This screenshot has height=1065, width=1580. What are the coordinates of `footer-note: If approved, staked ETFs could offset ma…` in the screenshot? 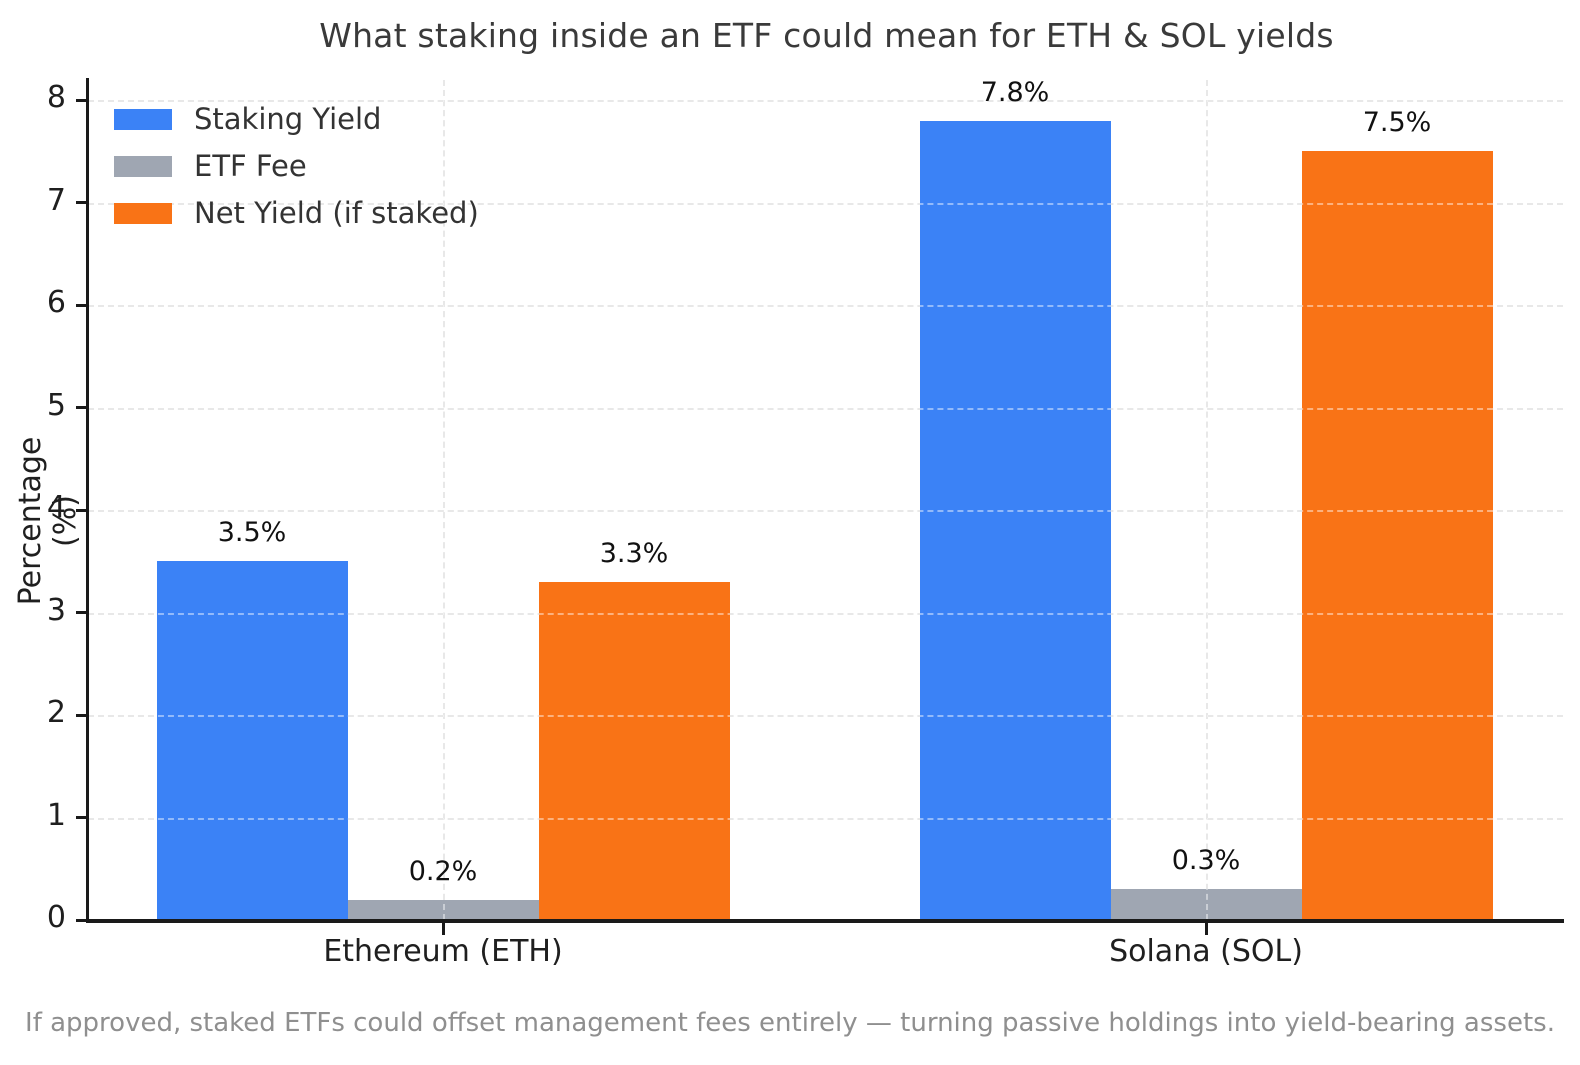 It's located at (790, 1023).